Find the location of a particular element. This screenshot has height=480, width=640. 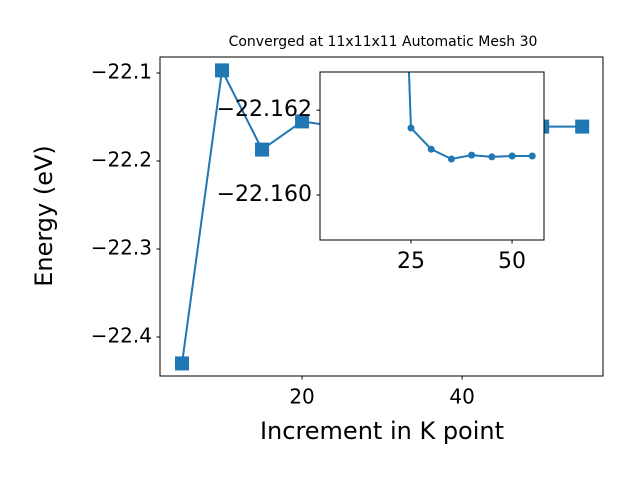

x-tick-label: 20 is located at coordinates (301, 397).